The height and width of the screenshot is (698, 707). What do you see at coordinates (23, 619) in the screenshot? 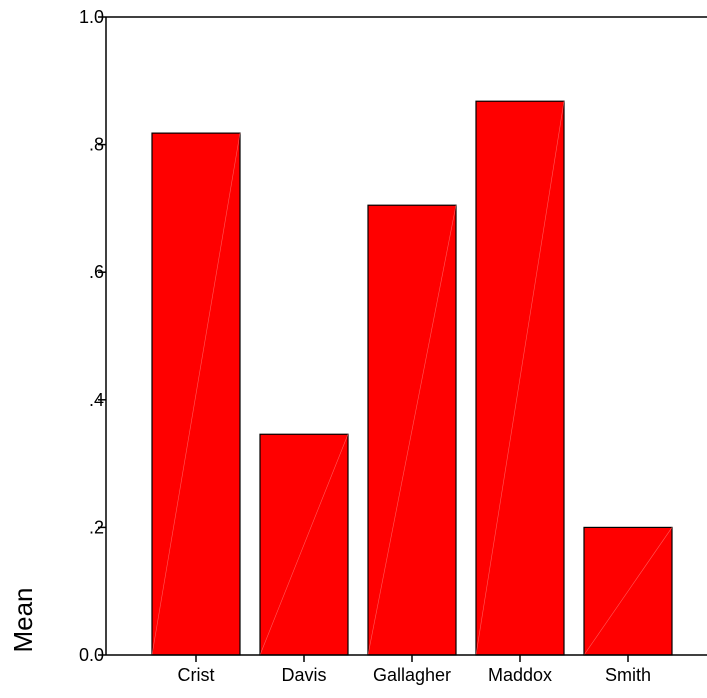
I see `y-axis-title: Mean` at bounding box center [23, 619].